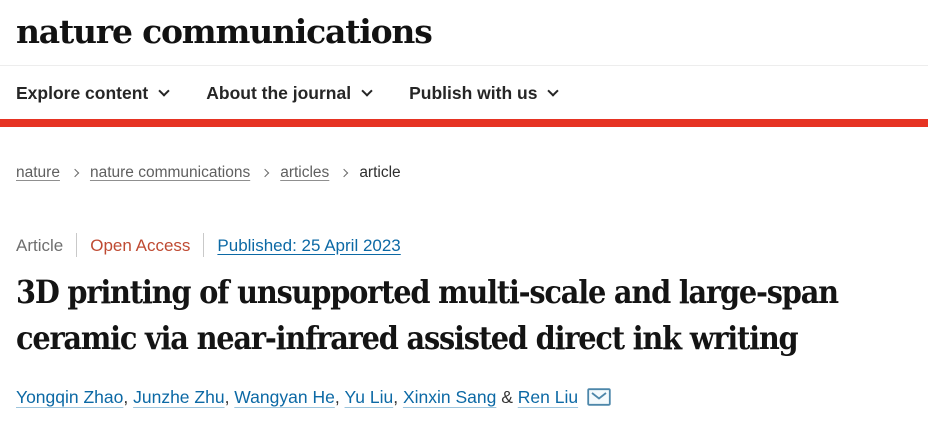 Image resolution: width=928 pixels, height=423 pixels. What do you see at coordinates (305, 172) in the screenshot?
I see `breadcrumb-link-articles: articles` at bounding box center [305, 172].